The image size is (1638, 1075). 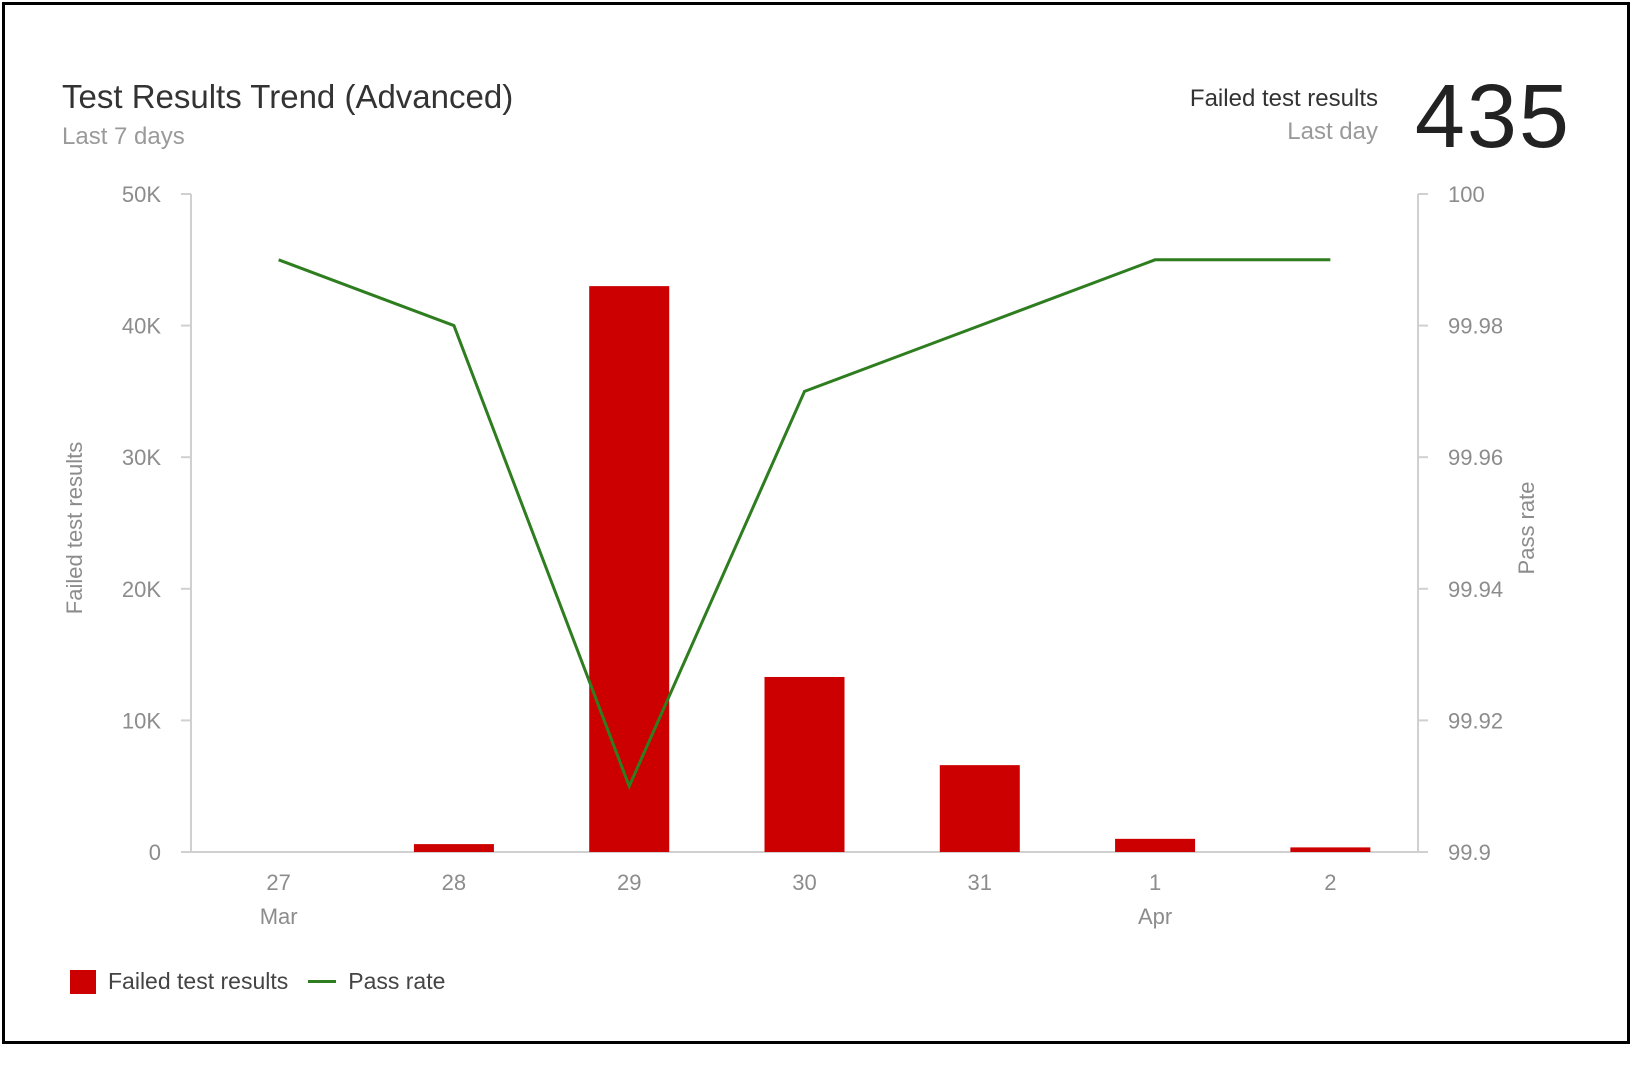 What do you see at coordinates (629, 882) in the screenshot?
I see `x-tick-label: 29` at bounding box center [629, 882].